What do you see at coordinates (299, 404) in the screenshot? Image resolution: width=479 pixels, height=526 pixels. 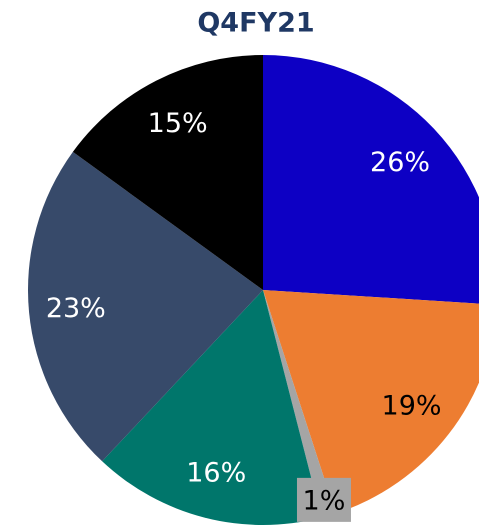 I see `pie-slice` at bounding box center [299, 404].